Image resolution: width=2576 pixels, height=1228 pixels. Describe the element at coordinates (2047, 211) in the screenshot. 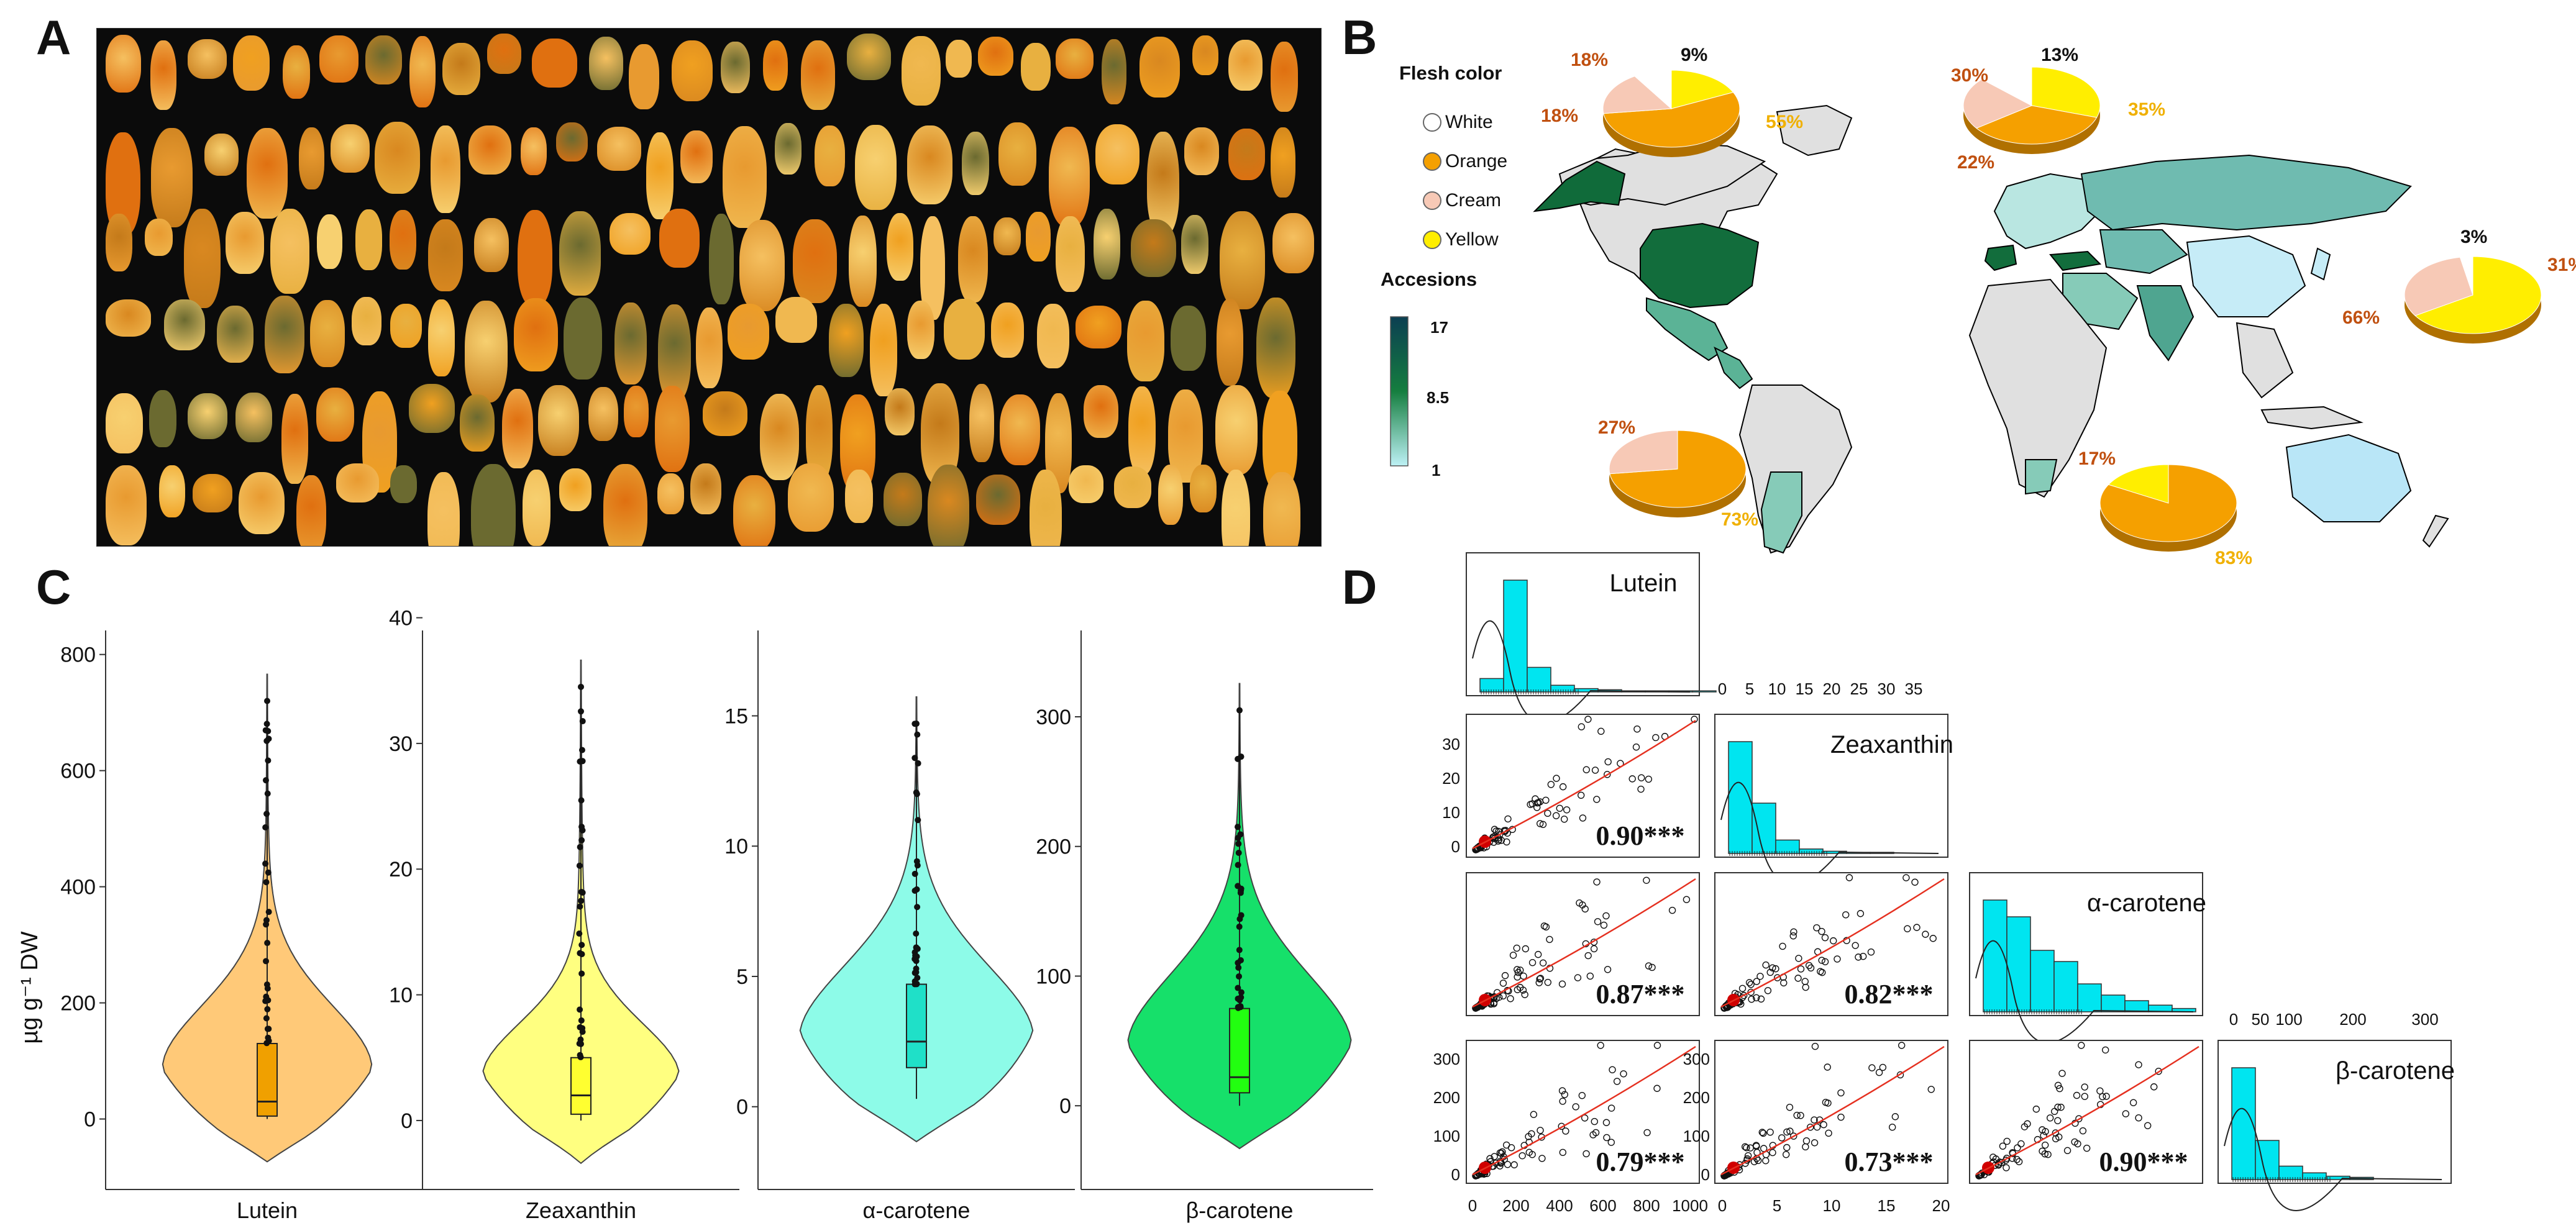

I see `europe-shape` at that location.